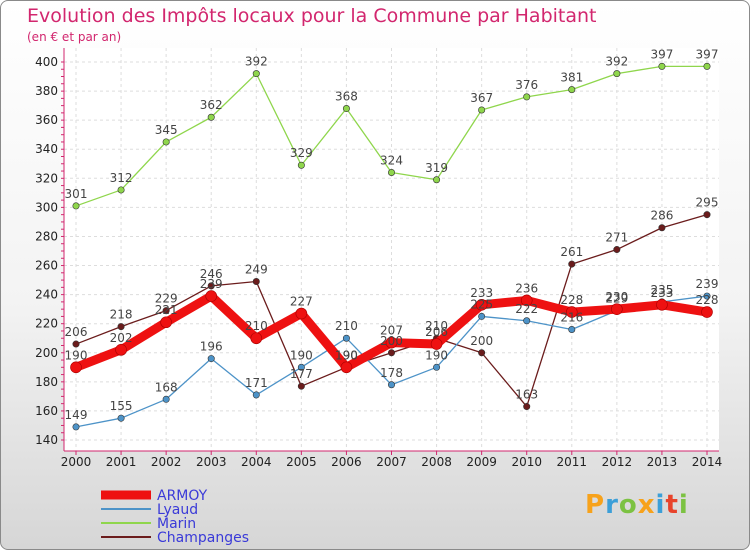  Describe the element at coordinates (76, 462) in the screenshot. I see `x-tick-label: 2000` at that location.